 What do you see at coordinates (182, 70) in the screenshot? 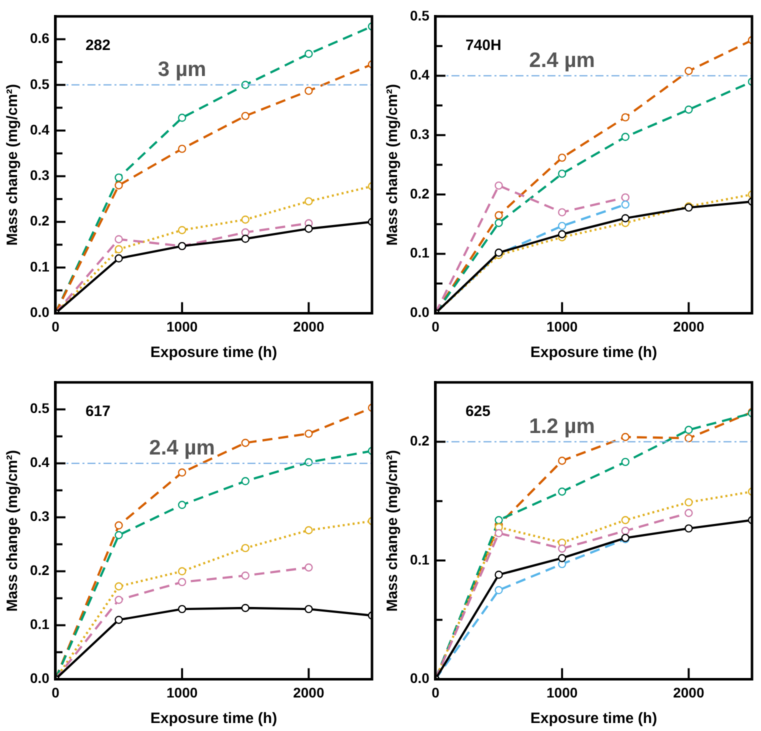
I see `ref-line-label: 3 µm` at bounding box center [182, 70].